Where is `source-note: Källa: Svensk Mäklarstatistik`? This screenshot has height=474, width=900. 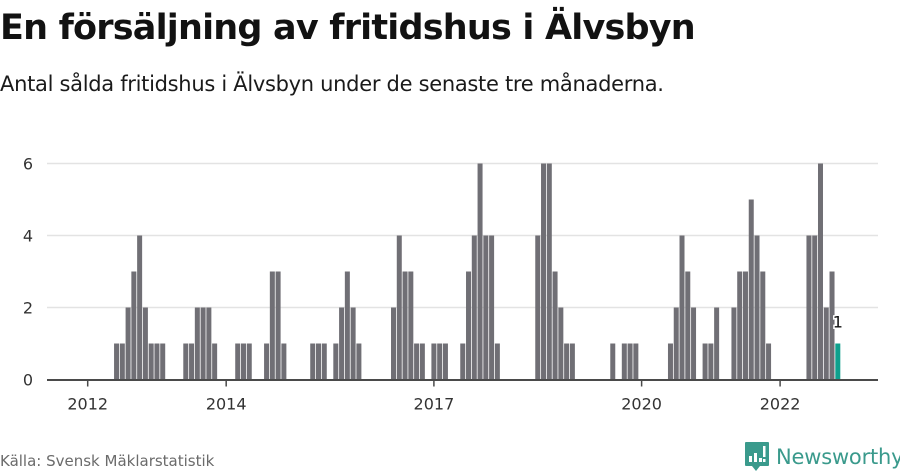 source-note: Källa: Svensk Mäklarstatistik is located at coordinates (107, 461).